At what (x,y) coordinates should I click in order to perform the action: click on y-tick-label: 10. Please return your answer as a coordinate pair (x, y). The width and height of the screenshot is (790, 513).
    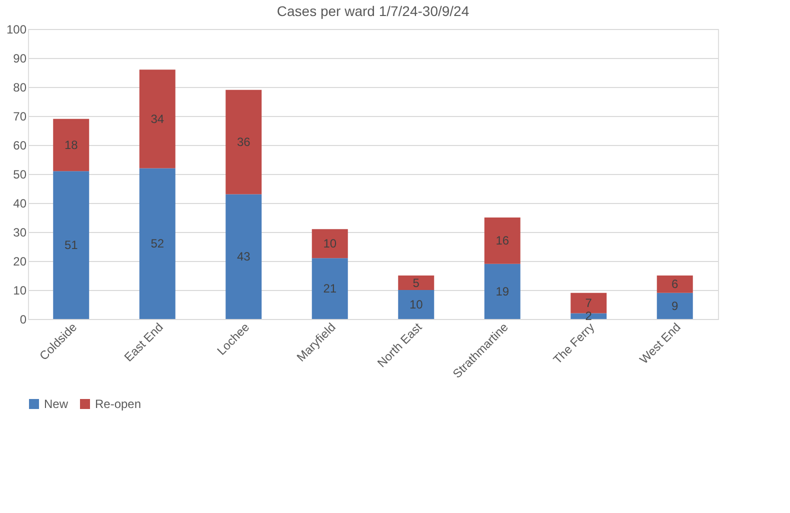
    Looking at the image, I should click on (20, 291).